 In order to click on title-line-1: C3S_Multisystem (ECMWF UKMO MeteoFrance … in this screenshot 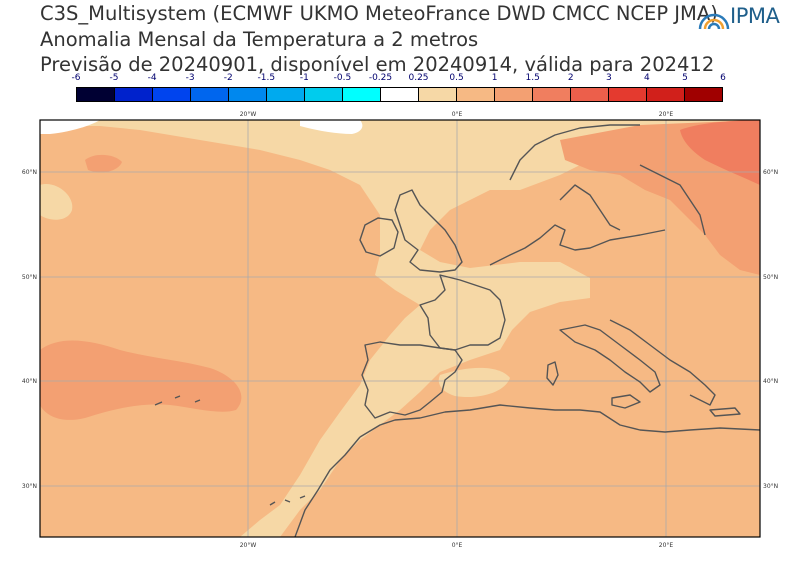, I will do `click(379, 13)`.